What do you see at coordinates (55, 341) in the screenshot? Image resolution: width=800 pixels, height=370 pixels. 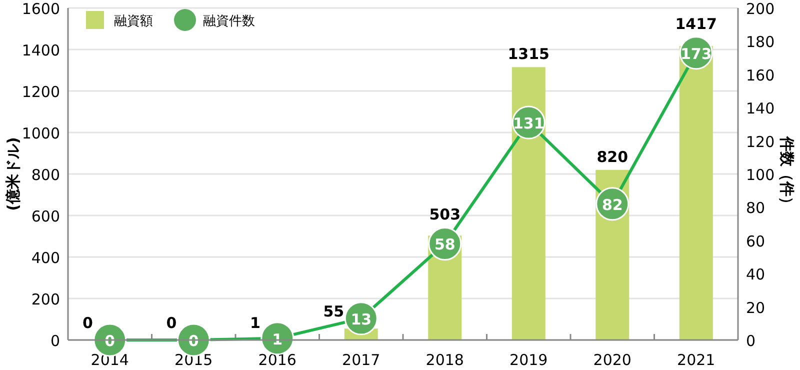 I see `y-tick-label: 0` at bounding box center [55, 341].